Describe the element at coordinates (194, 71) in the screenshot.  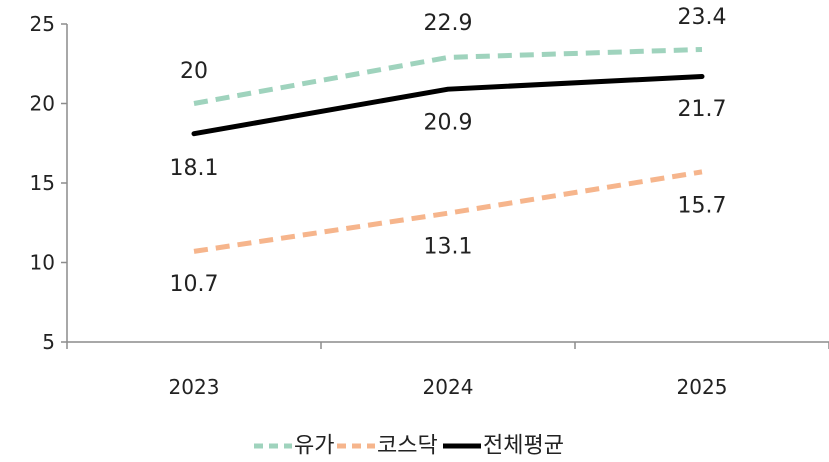
I see `data-label: 20` at that location.